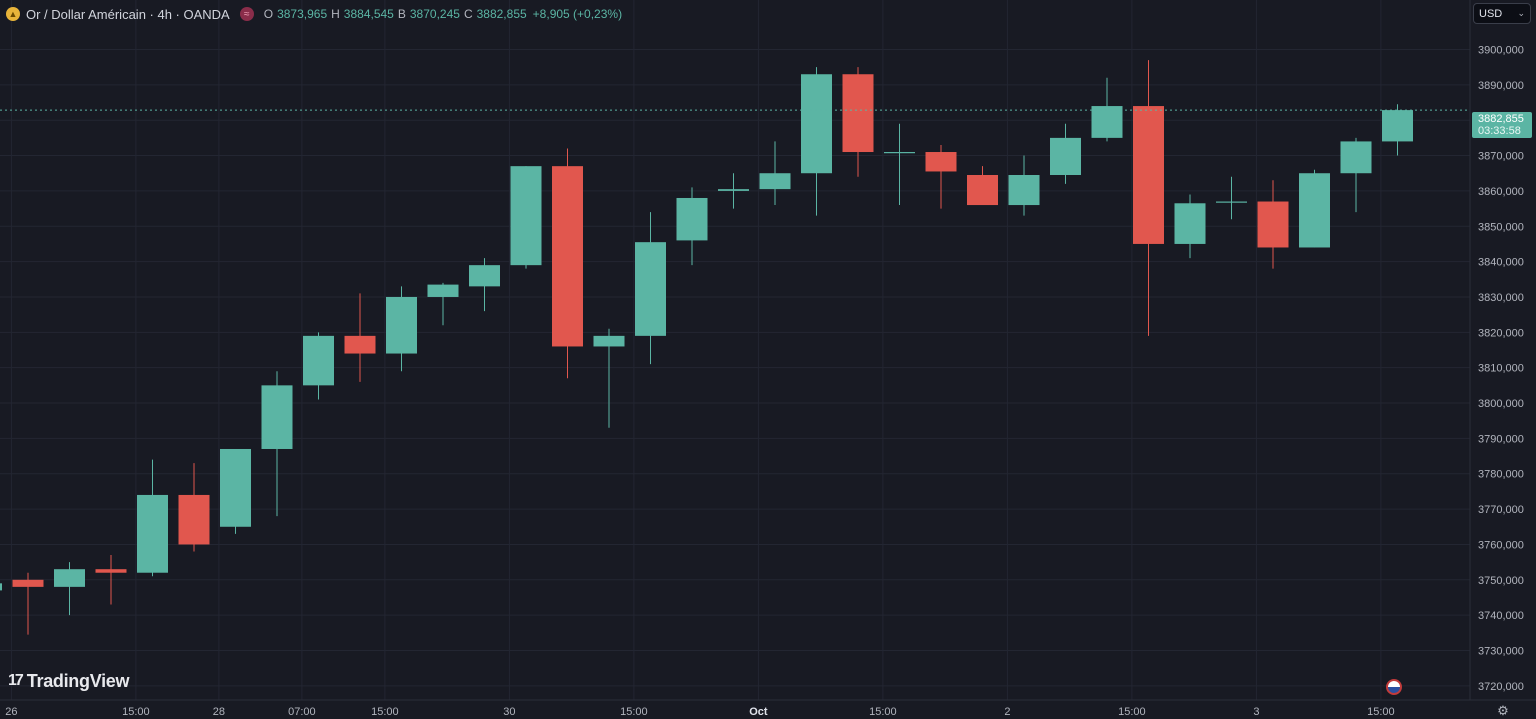 The width and height of the screenshot is (1536, 719). Describe the element at coordinates (1007, 712) in the screenshot. I see `time-tick-label: 2` at that location.